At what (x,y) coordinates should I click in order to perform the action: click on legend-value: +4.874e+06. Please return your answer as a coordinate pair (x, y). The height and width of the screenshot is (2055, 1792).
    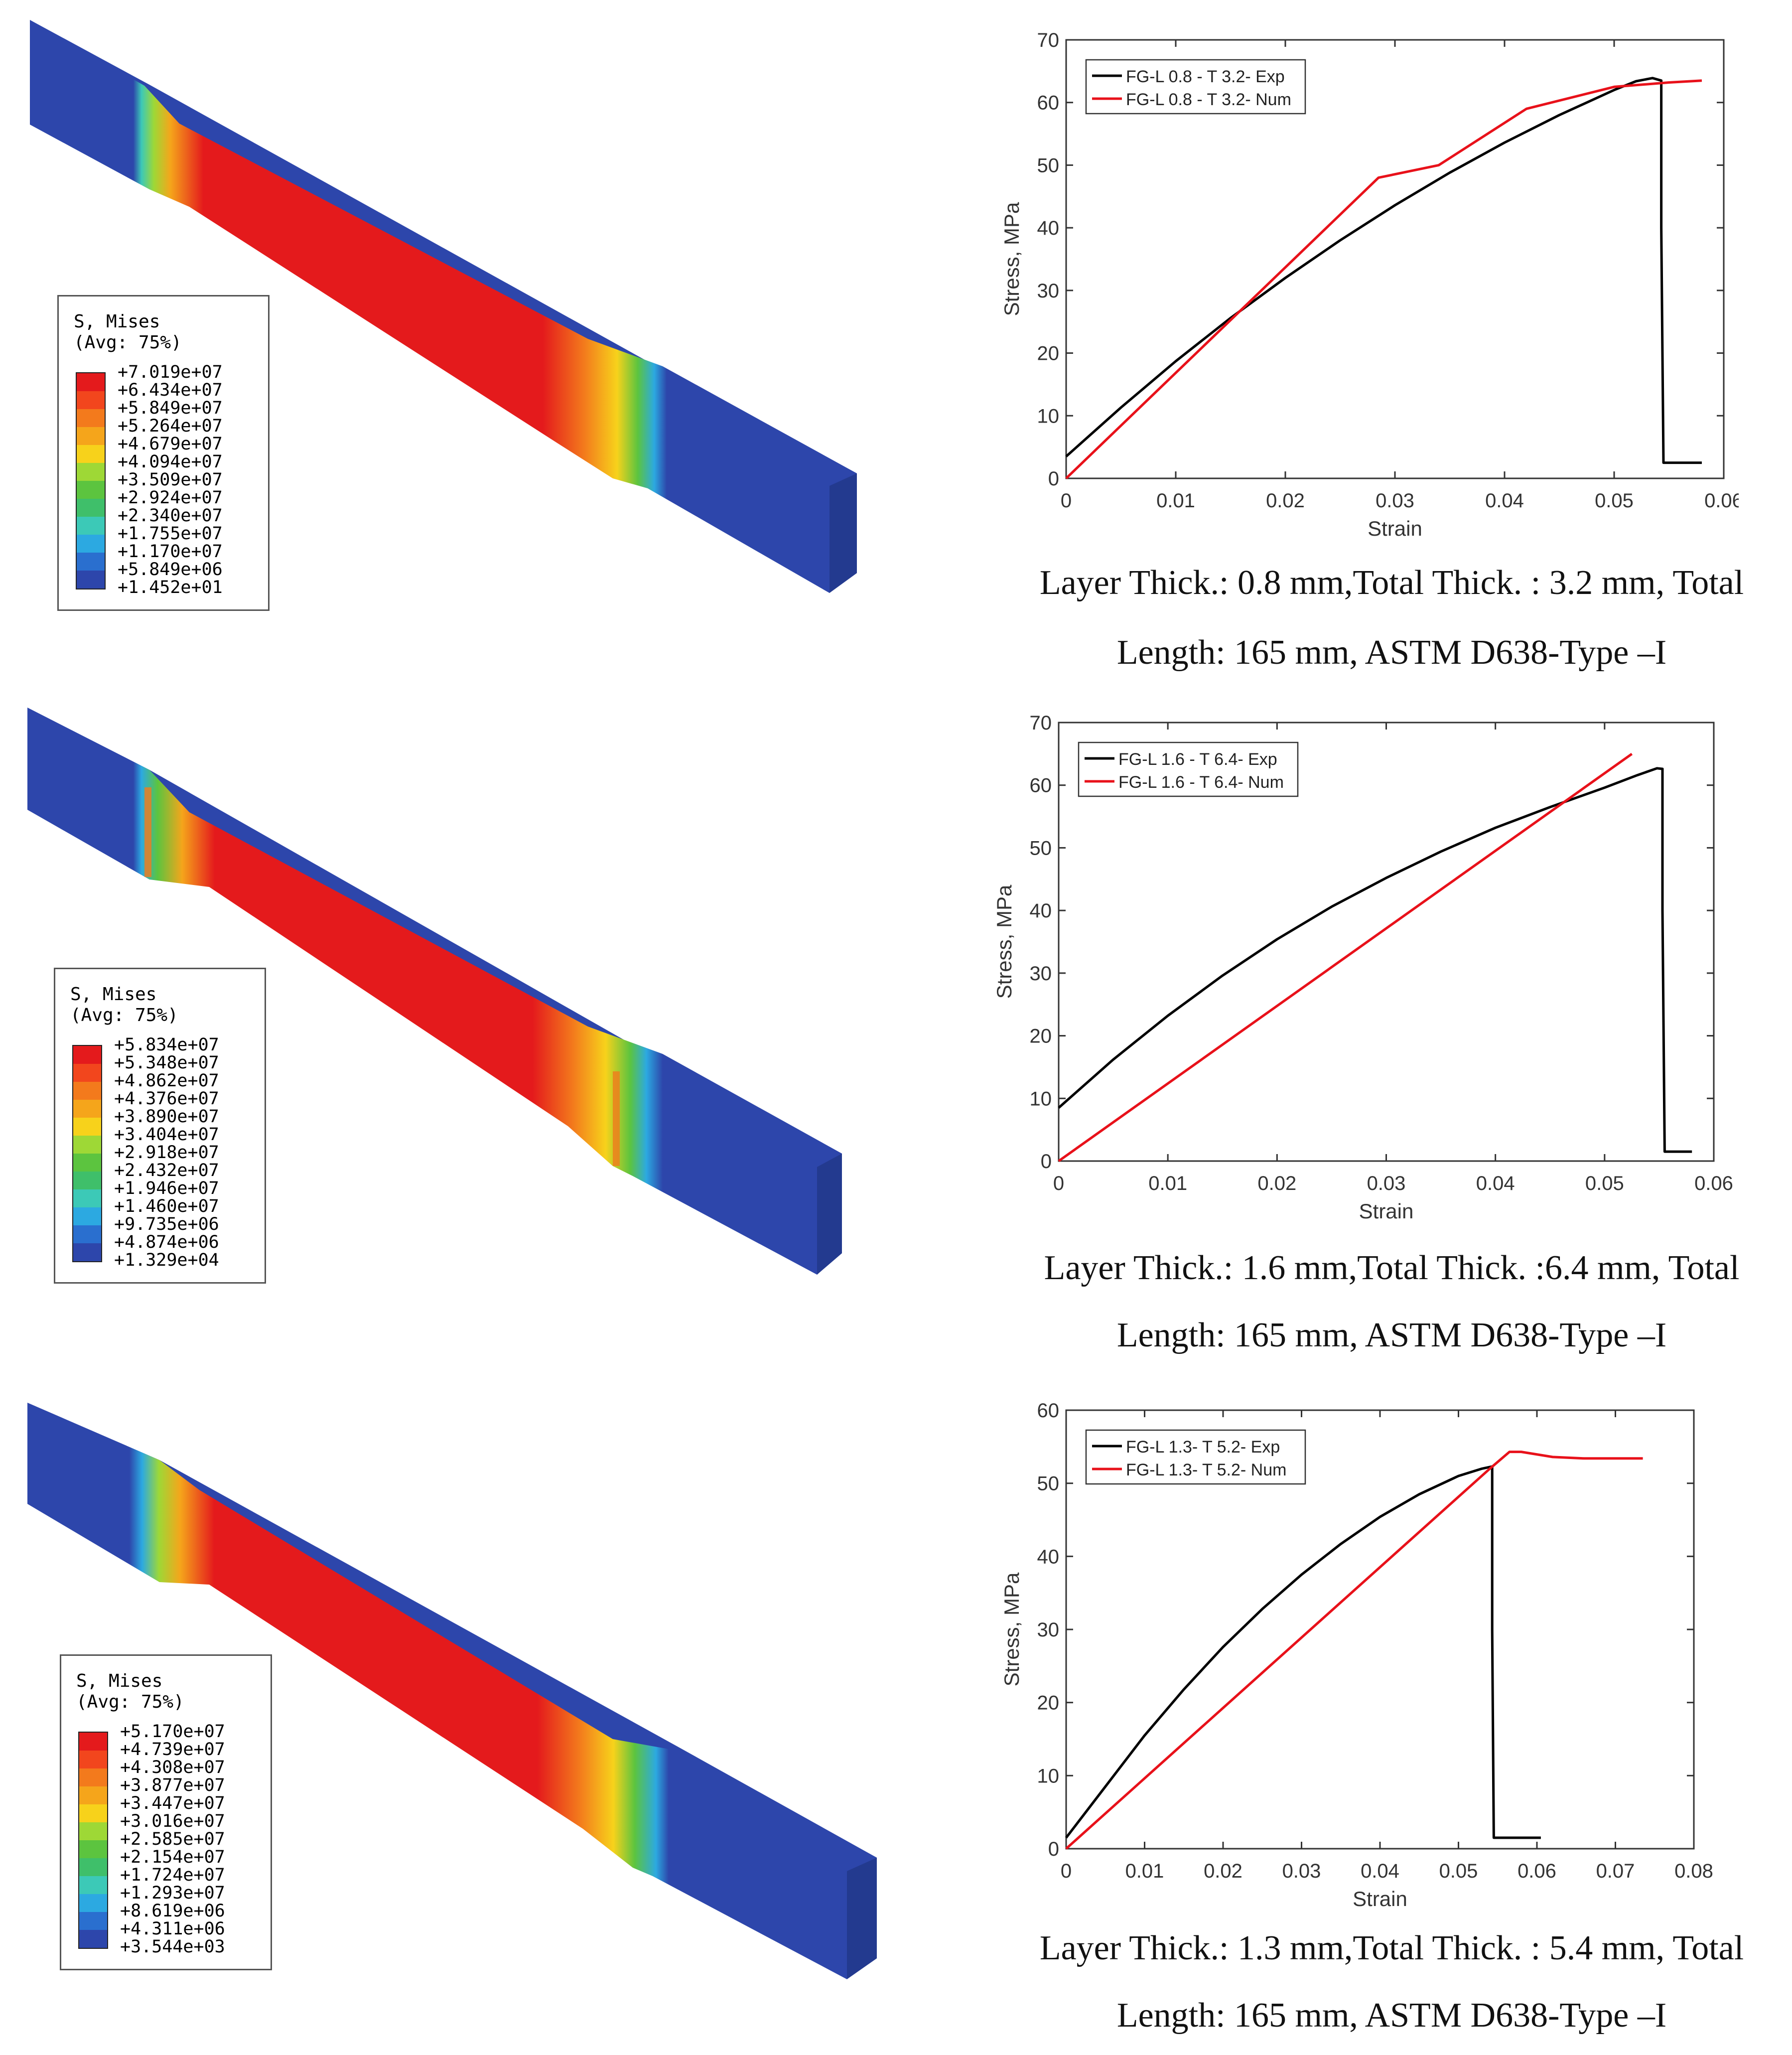
    Looking at the image, I should click on (166, 1242).